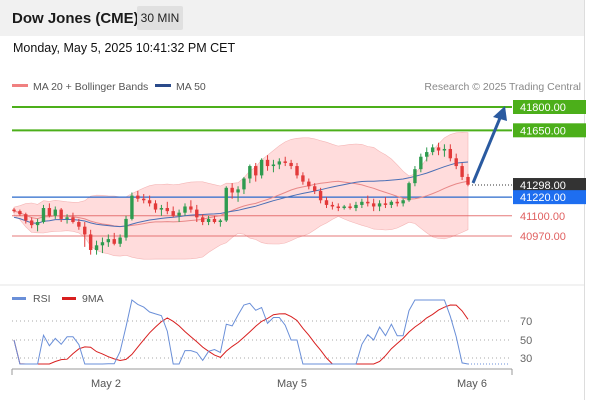 This screenshot has width=590, height=400. What do you see at coordinates (292, 384) in the screenshot?
I see `x-tick-may-5: May 5` at bounding box center [292, 384].